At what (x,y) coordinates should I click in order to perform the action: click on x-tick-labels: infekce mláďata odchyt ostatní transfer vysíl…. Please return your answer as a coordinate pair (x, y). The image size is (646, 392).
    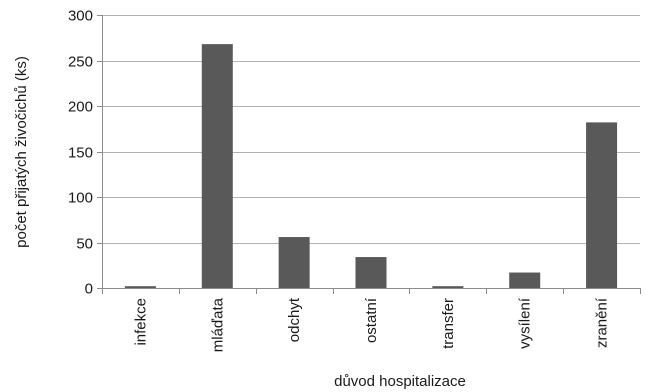
    Looking at the image, I should click on (371, 324).